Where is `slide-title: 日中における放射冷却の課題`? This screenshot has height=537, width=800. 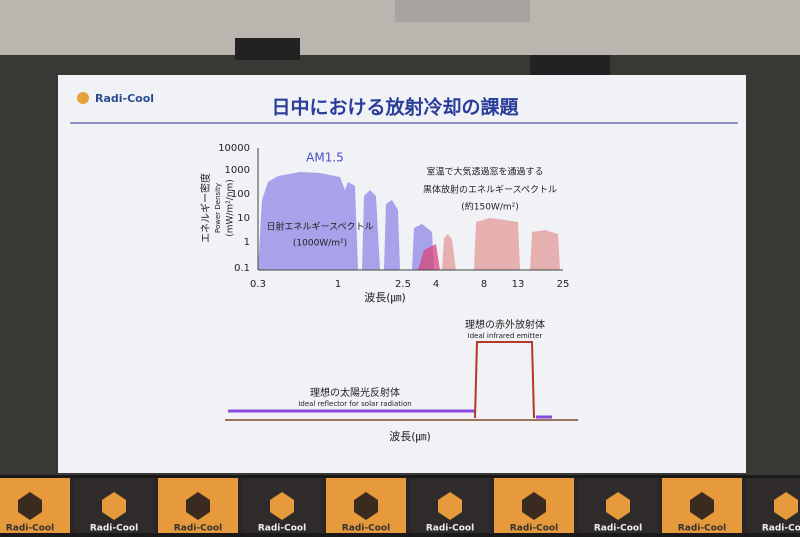
slide-title: 日中における放射冷却の課題 is located at coordinates (395, 107).